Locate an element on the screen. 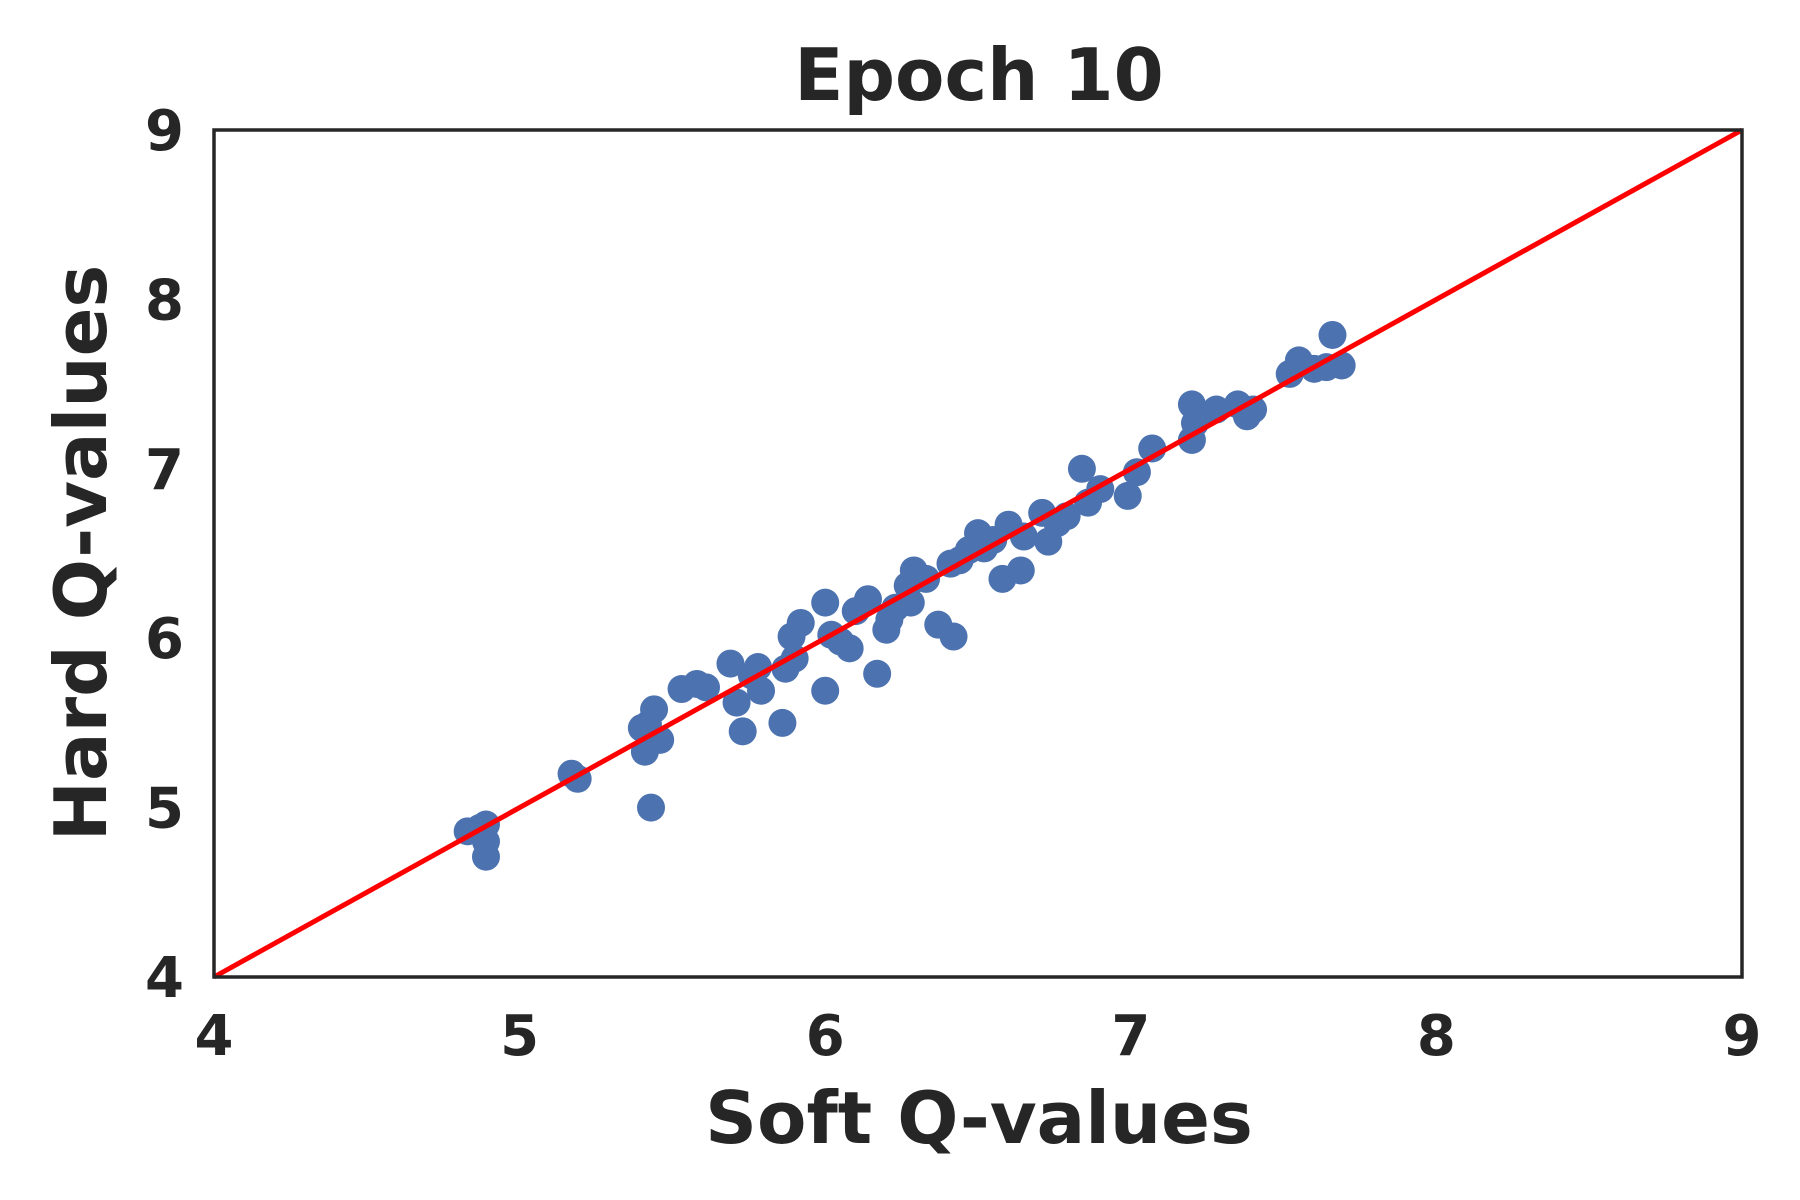 The image size is (1800, 1200). x-tick-label: 4 is located at coordinates (214, 1036).